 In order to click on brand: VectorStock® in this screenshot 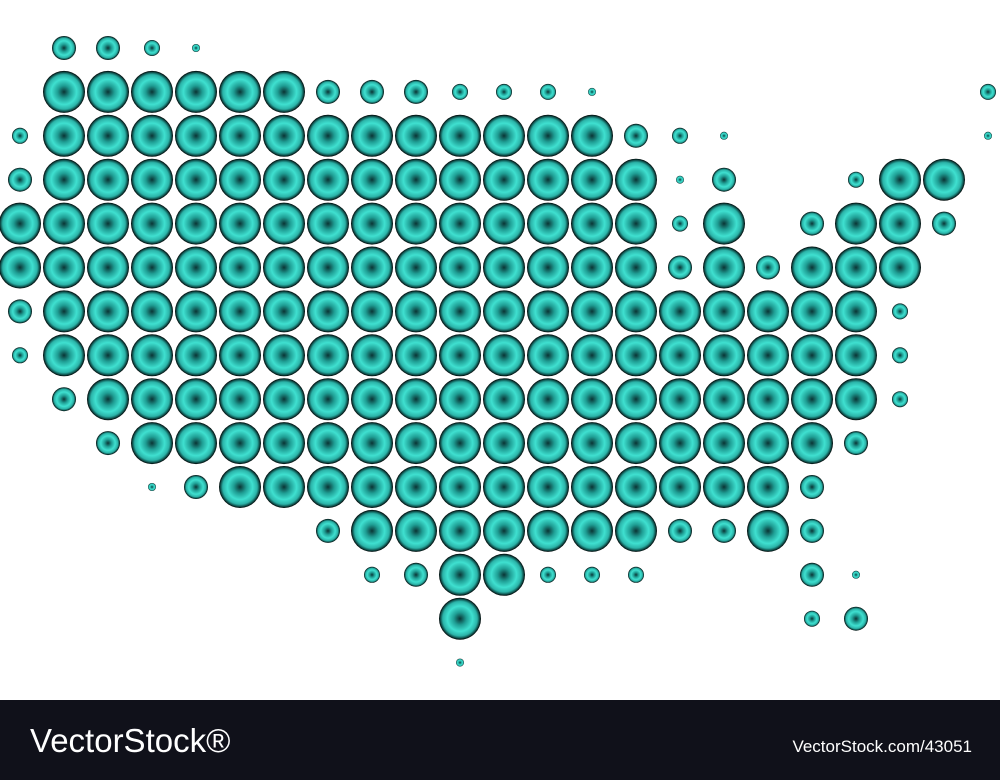, I will do `click(130, 740)`.